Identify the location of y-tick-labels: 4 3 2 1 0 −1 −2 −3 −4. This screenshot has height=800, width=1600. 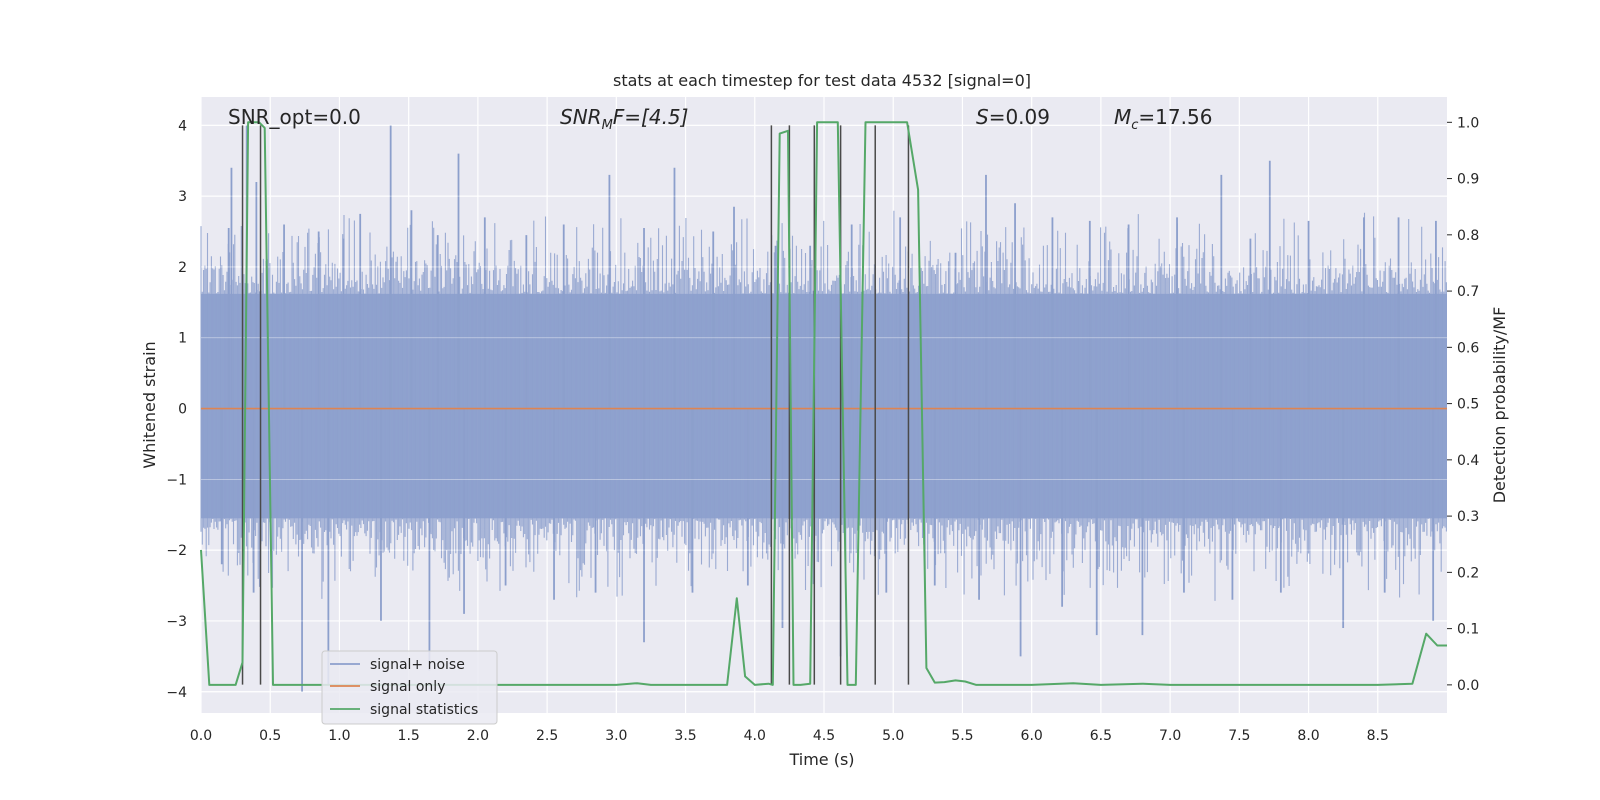
(176, 409).